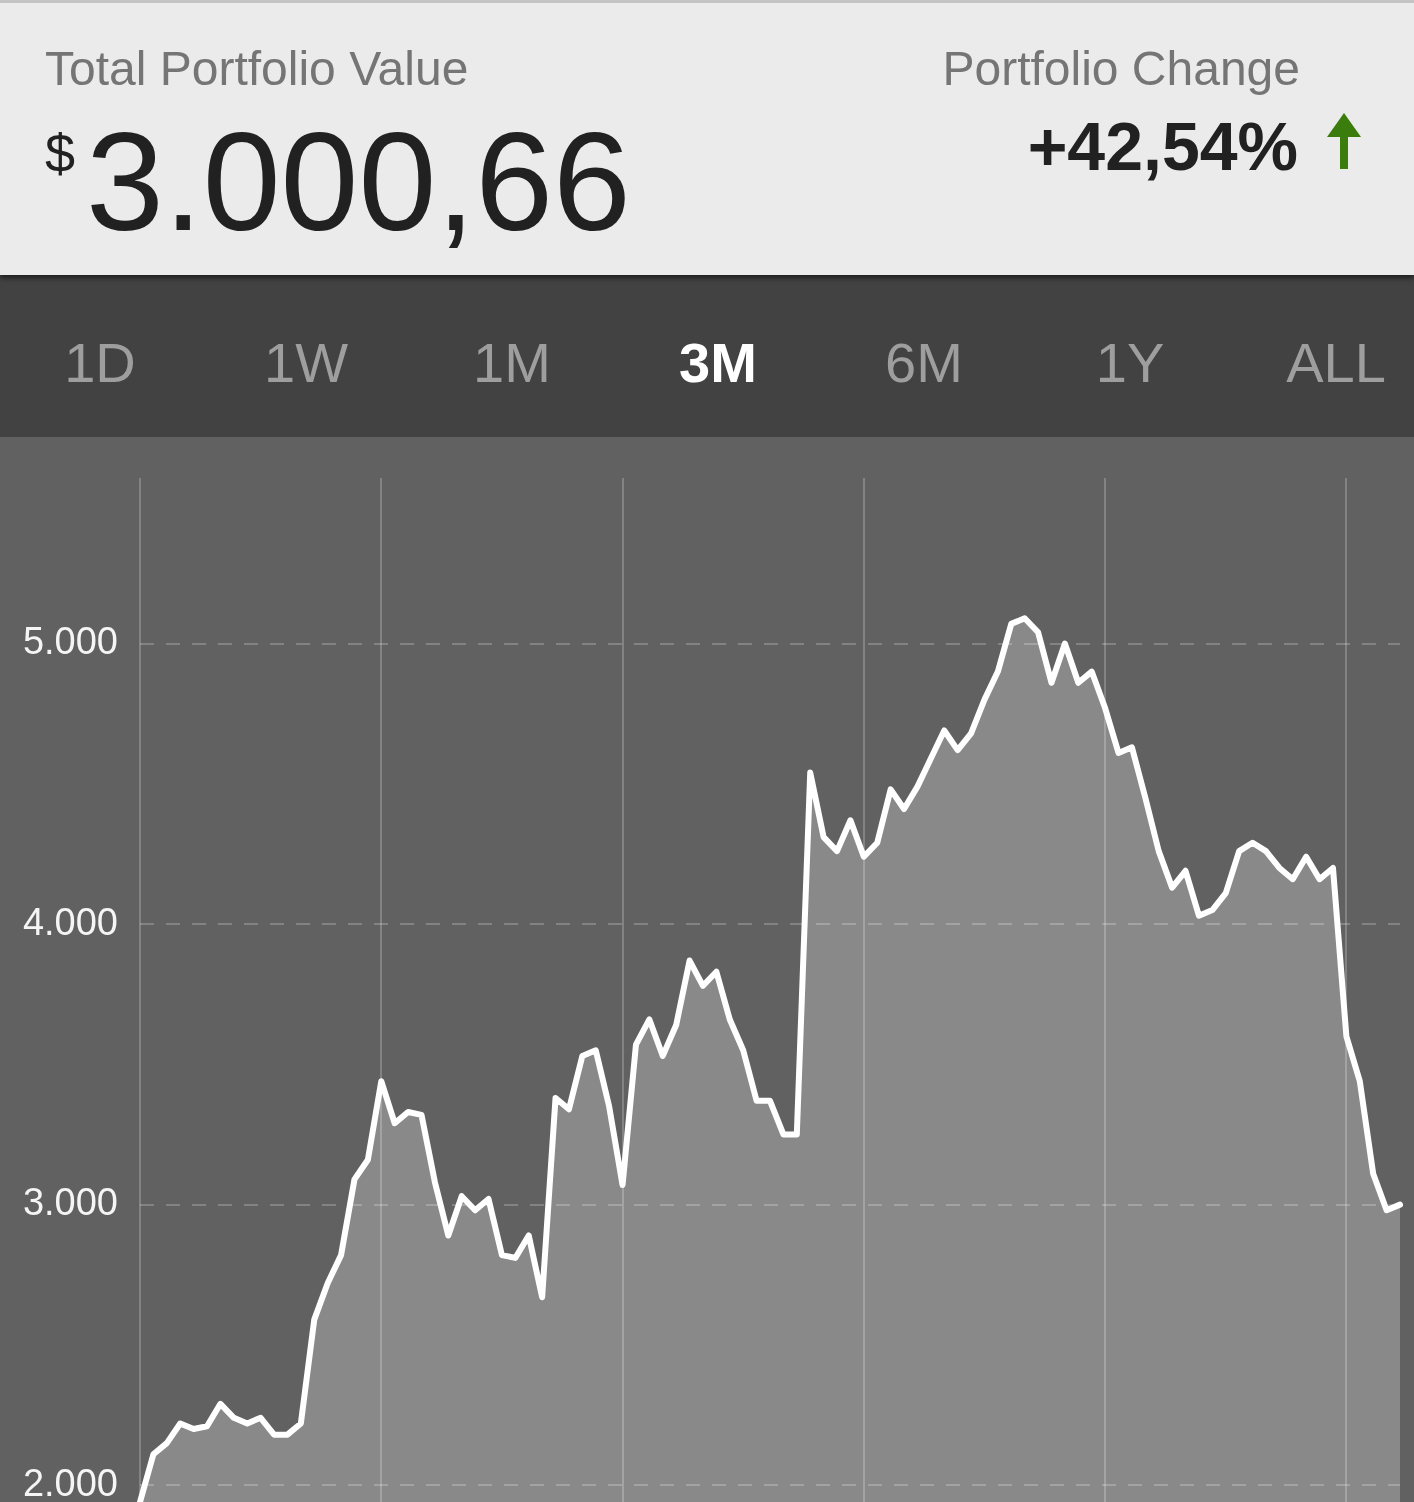 The width and height of the screenshot is (1414, 1502). What do you see at coordinates (100, 362) in the screenshot?
I see `text: 1D` at bounding box center [100, 362].